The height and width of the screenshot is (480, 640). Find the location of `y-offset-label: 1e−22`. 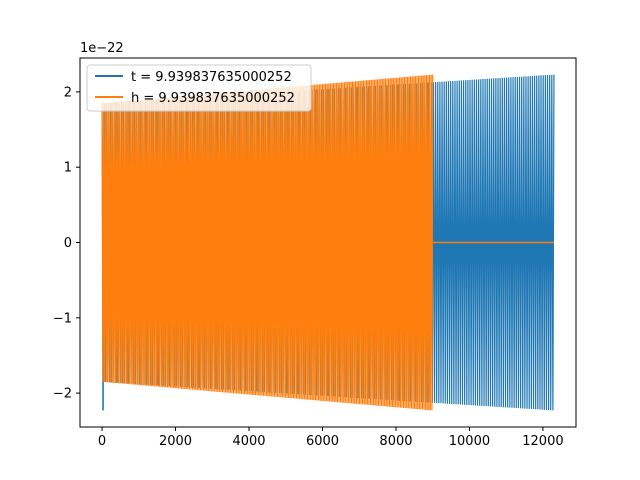

y-offset-label: 1e−22 is located at coordinates (102, 48).